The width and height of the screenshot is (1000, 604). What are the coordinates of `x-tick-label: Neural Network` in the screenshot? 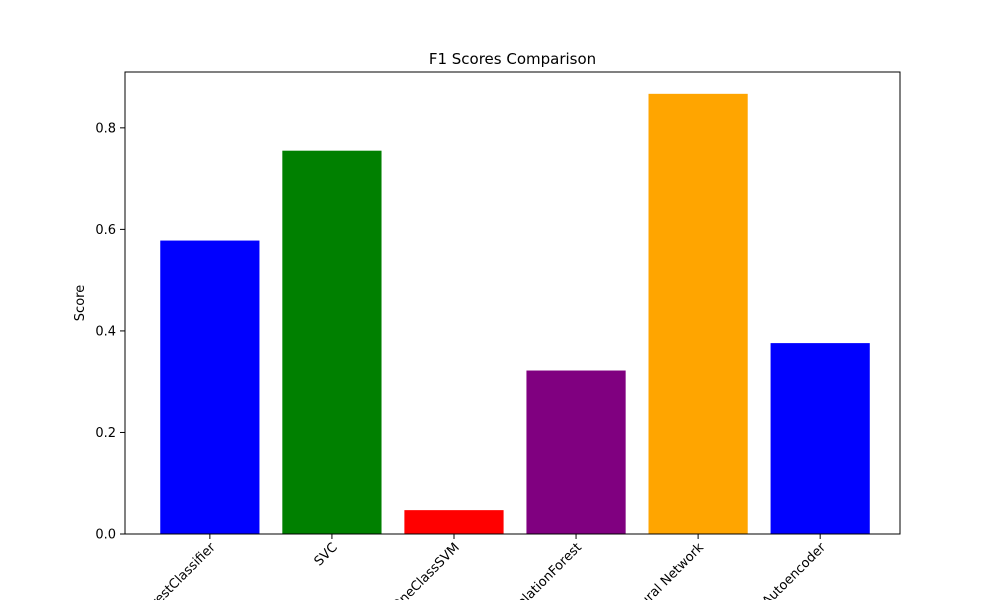 It's located at (666, 570).